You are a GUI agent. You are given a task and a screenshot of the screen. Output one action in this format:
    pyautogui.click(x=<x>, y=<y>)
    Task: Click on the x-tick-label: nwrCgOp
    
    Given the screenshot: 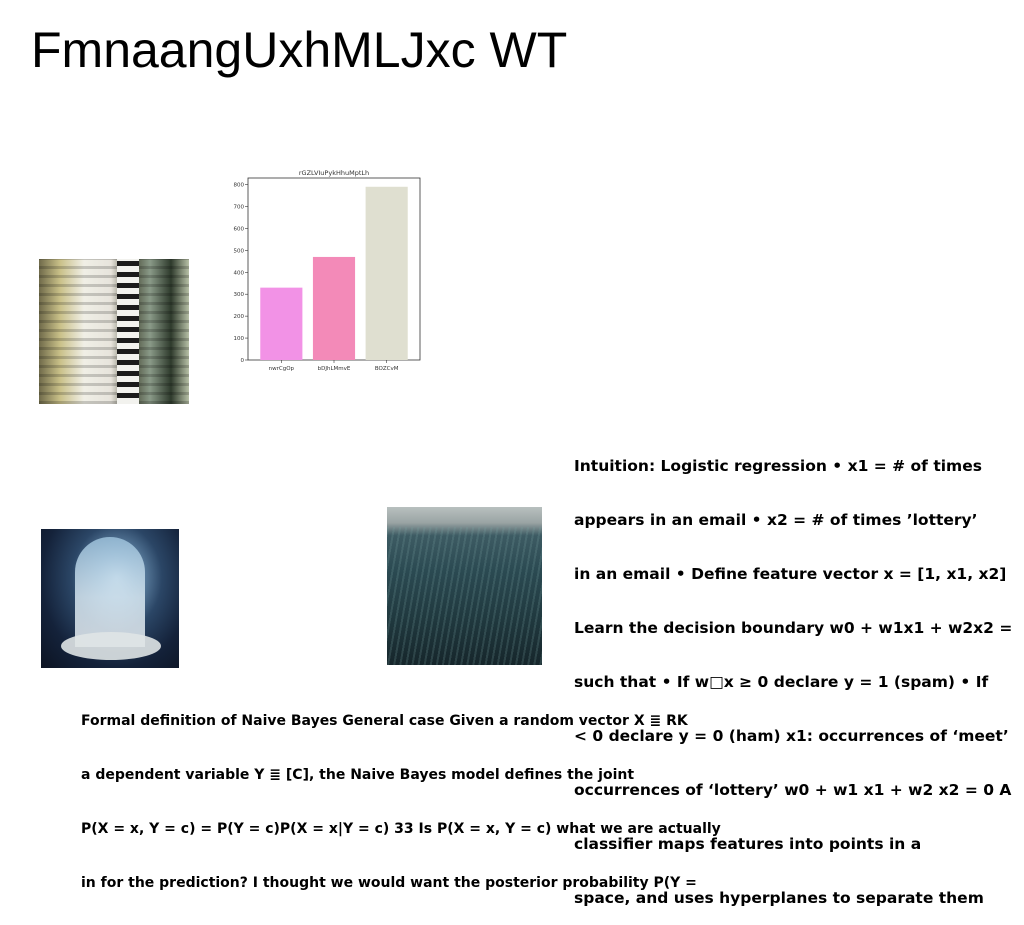 What is the action you would take?
    pyautogui.click(x=282, y=369)
    